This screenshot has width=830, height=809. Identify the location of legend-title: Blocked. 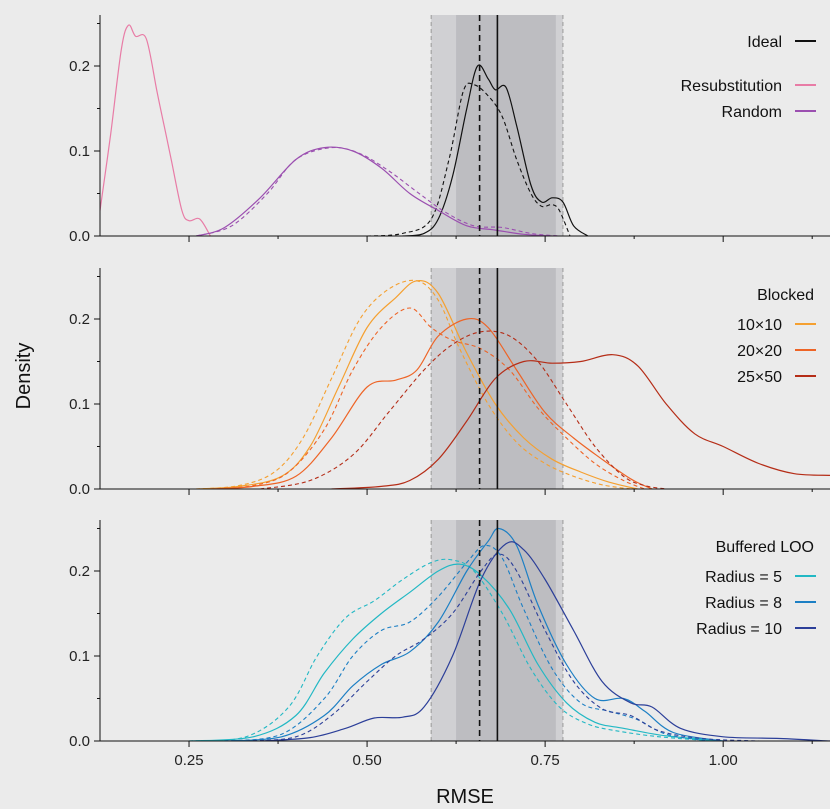
(785, 295).